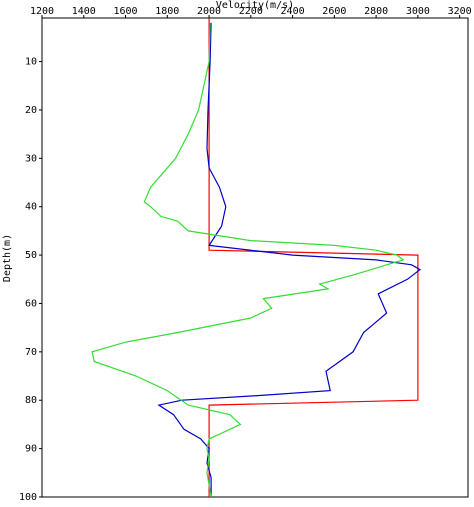 This screenshot has width=474, height=507. I want to click on x-tick-label: 3000, so click(418, 11).